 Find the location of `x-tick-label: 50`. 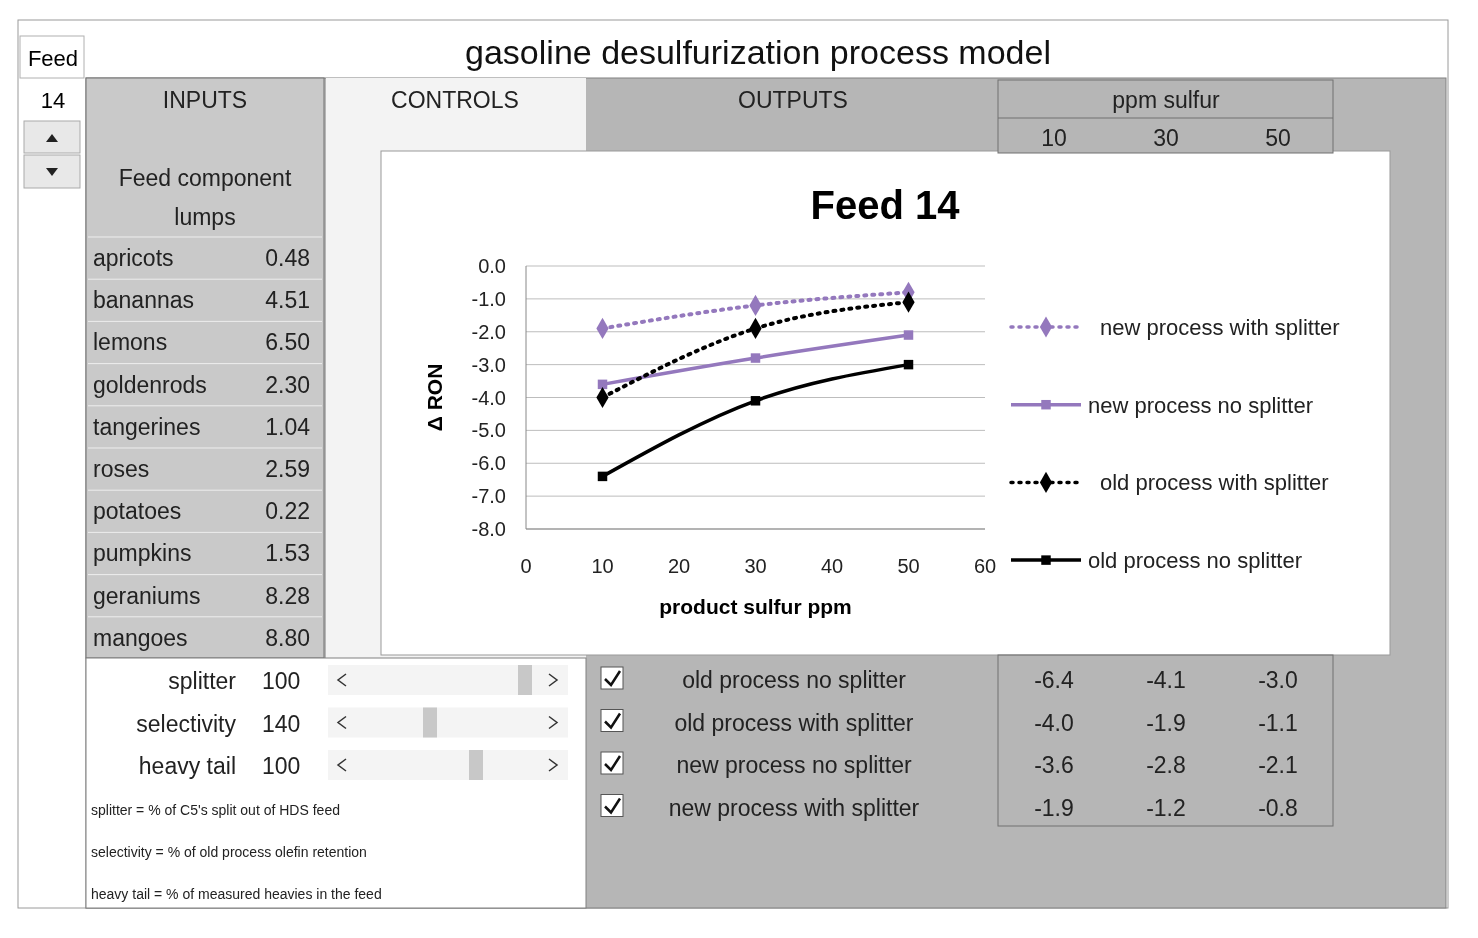

x-tick-label: 50 is located at coordinates (908, 566).